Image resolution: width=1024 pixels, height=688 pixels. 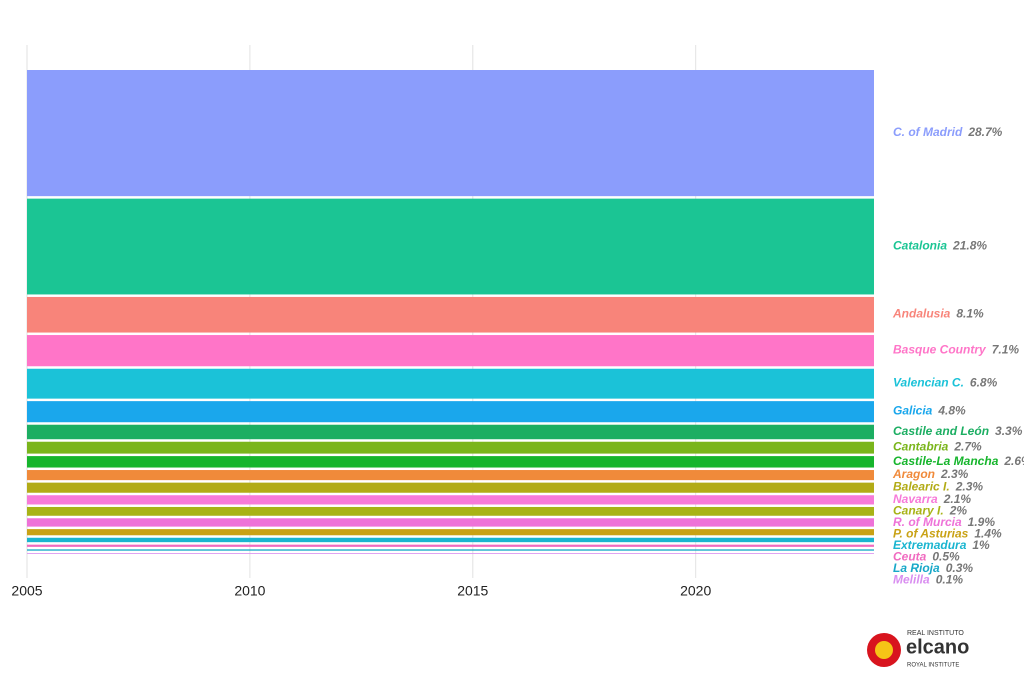 I want to click on legend-name: Basque Country, so click(x=940, y=350).